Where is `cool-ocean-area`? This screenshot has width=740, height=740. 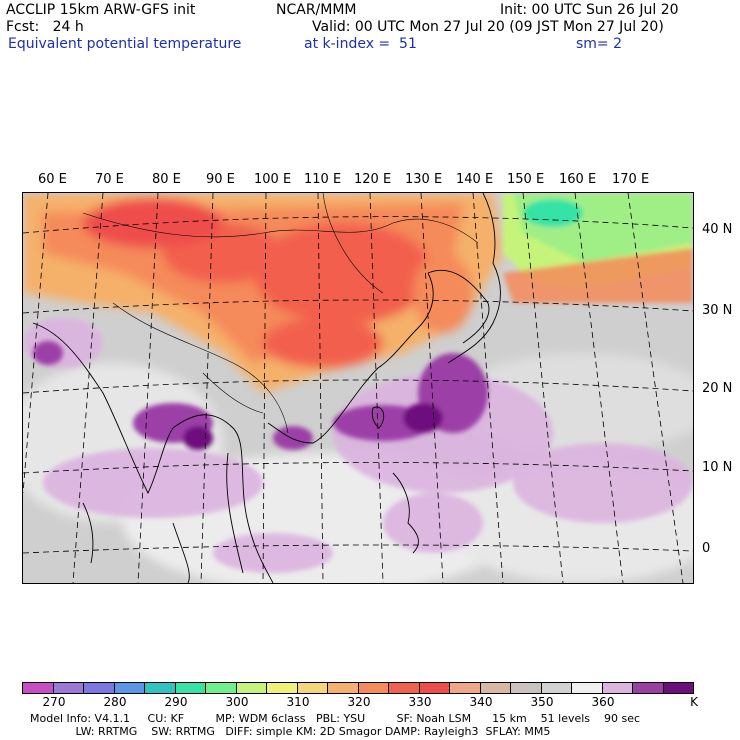 cool-ocean-area is located at coordinates (598, 248).